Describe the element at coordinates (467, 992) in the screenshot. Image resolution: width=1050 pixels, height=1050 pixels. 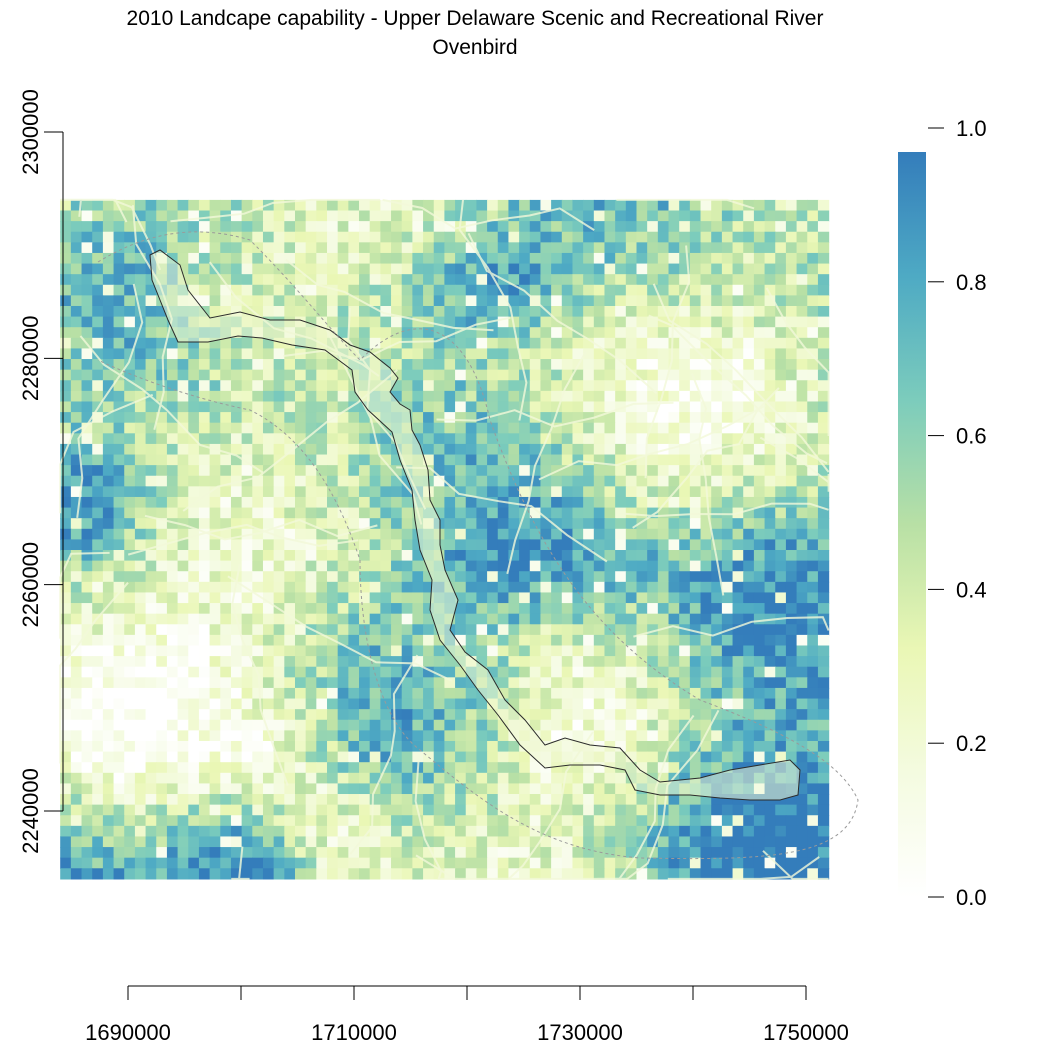
I see `x-axis` at that location.